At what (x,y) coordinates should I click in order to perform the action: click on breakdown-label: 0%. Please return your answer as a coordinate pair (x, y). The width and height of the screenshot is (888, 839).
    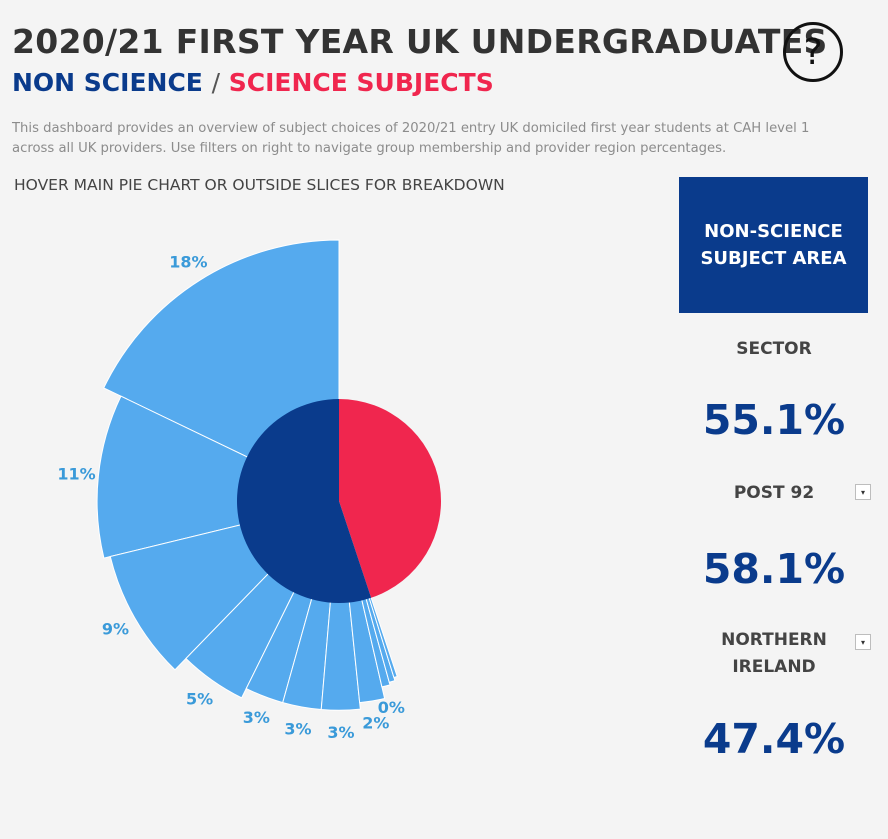
    Looking at the image, I should click on (391, 707).